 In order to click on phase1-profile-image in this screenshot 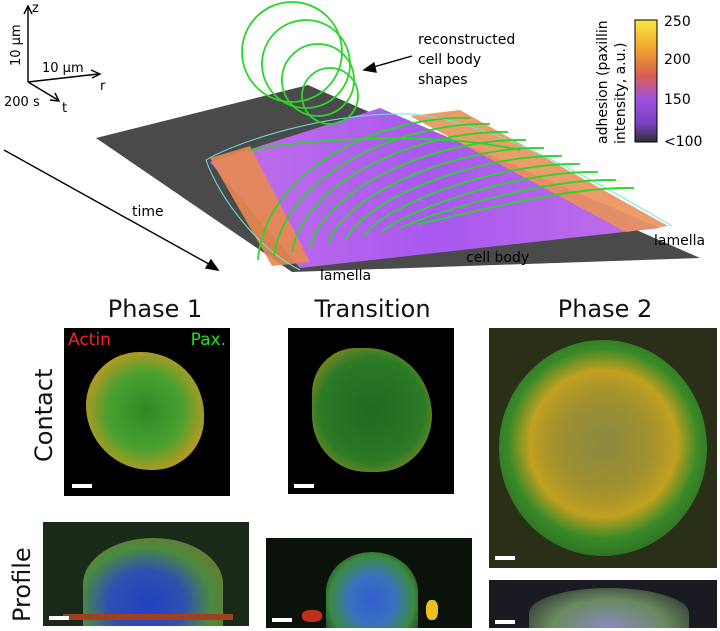, I will do `click(146, 574)`.